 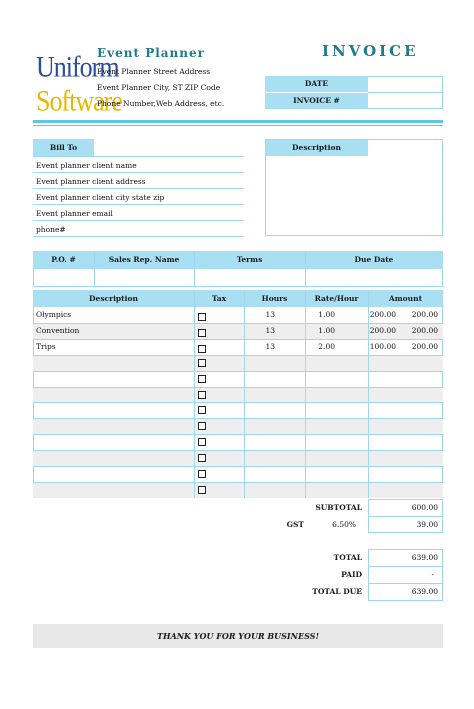 I want to click on col-hours: Hours, so click(x=274, y=298).